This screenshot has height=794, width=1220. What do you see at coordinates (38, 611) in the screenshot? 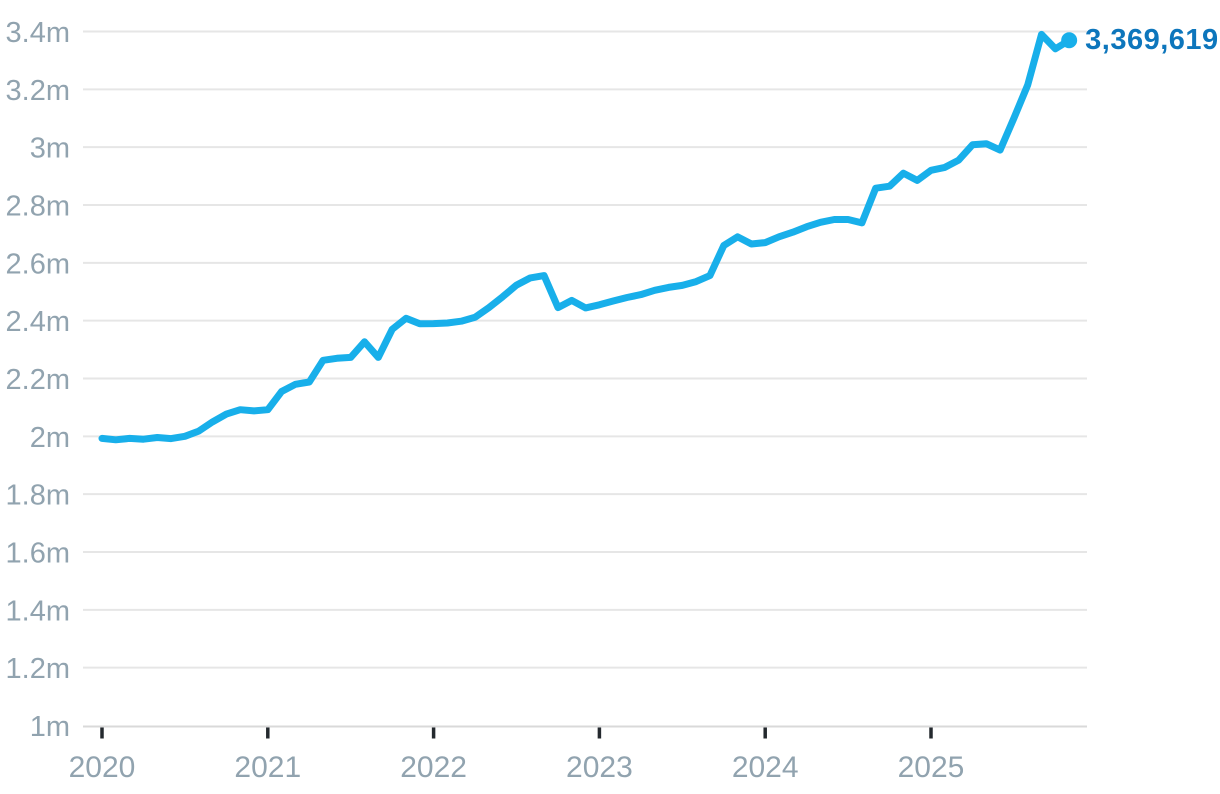
I see `y-axis-label: 1.4m` at bounding box center [38, 611].